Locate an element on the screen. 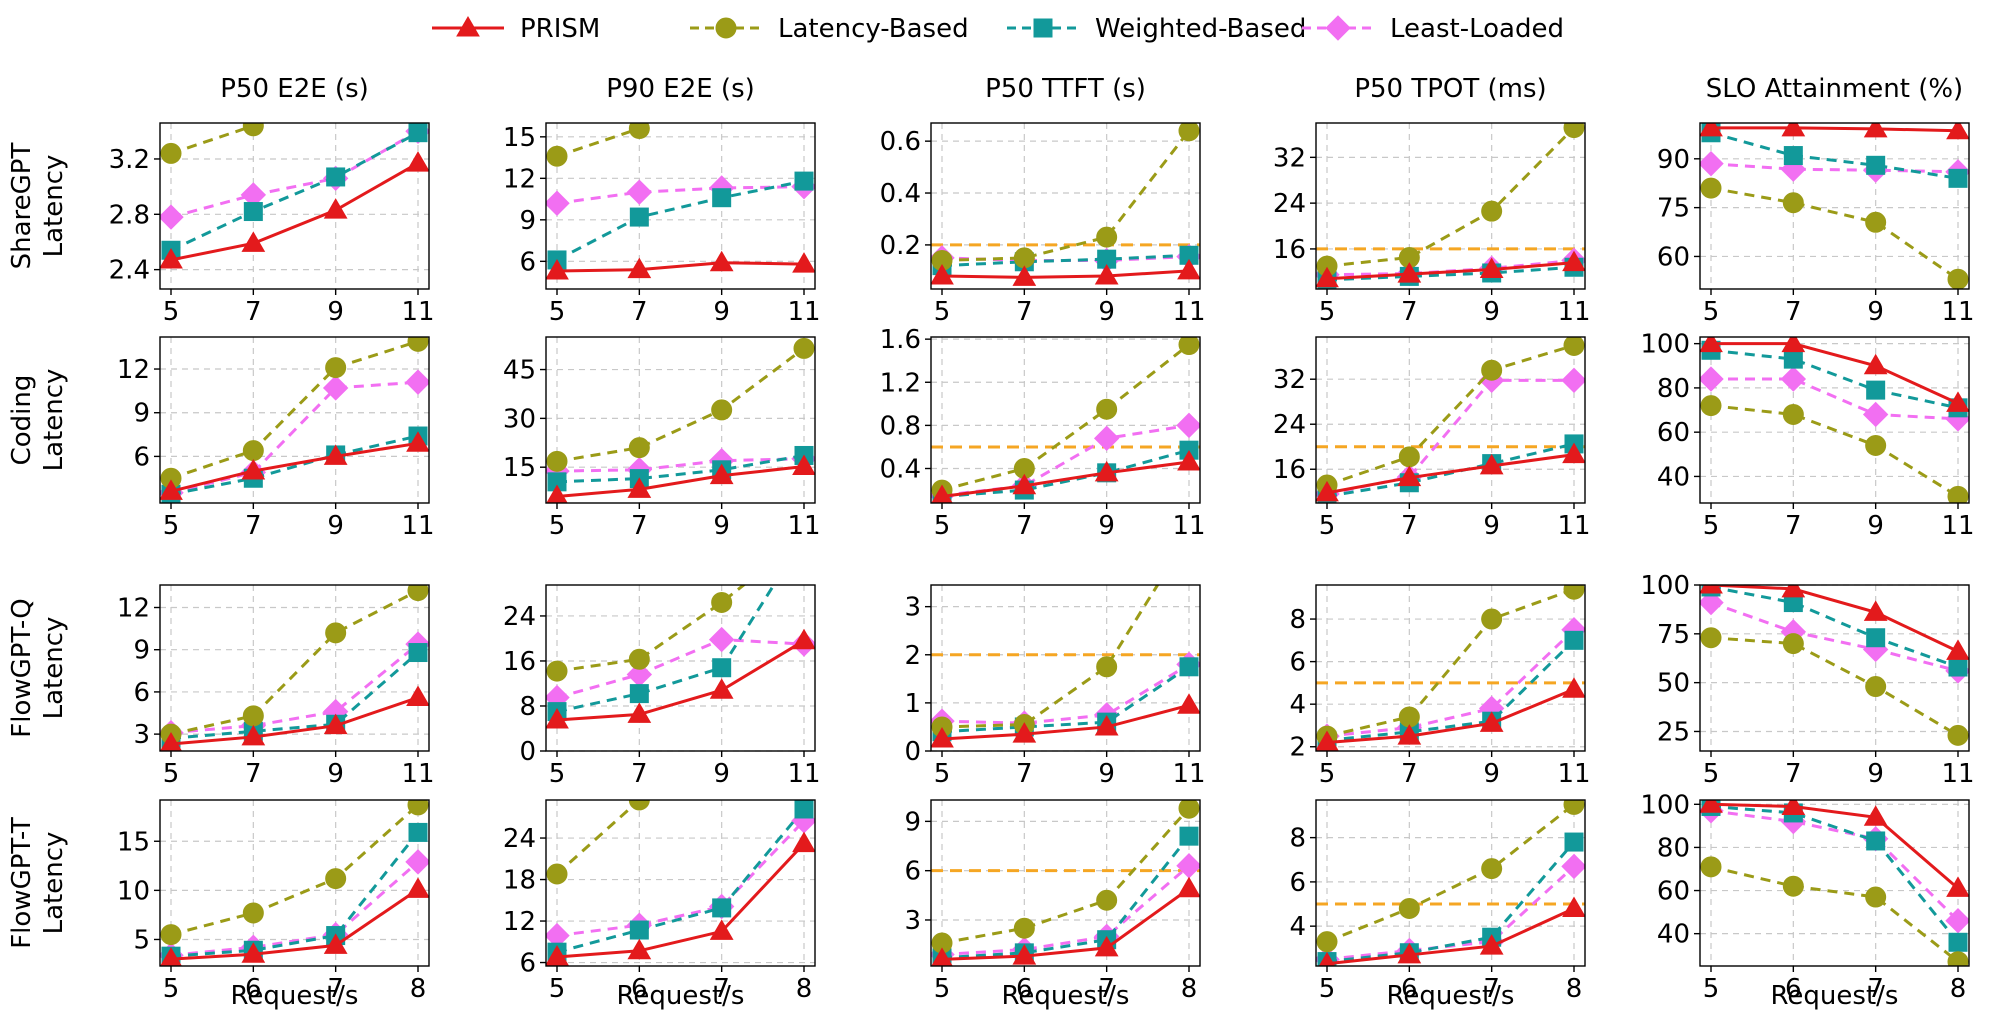  y-tick-label-2: 32 is located at coordinates (1289, 158).